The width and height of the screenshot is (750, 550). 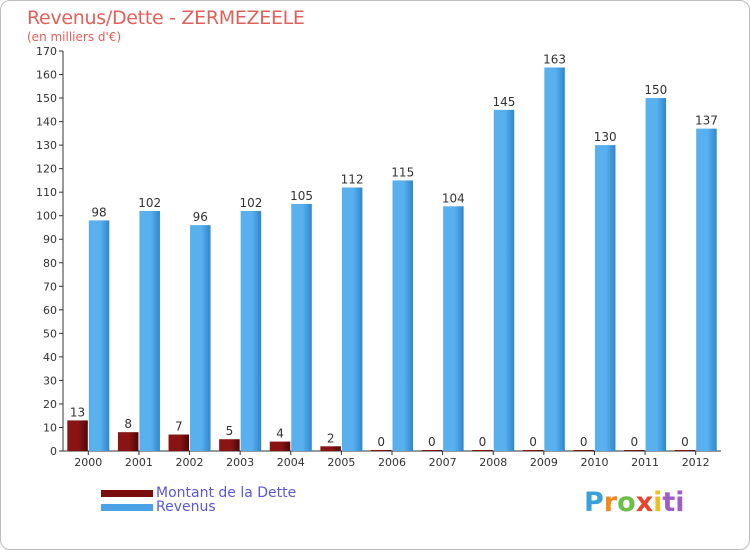 What do you see at coordinates (179, 427) in the screenshot?
I see `data-label-dette: 7` at bounding box center [179, 427].